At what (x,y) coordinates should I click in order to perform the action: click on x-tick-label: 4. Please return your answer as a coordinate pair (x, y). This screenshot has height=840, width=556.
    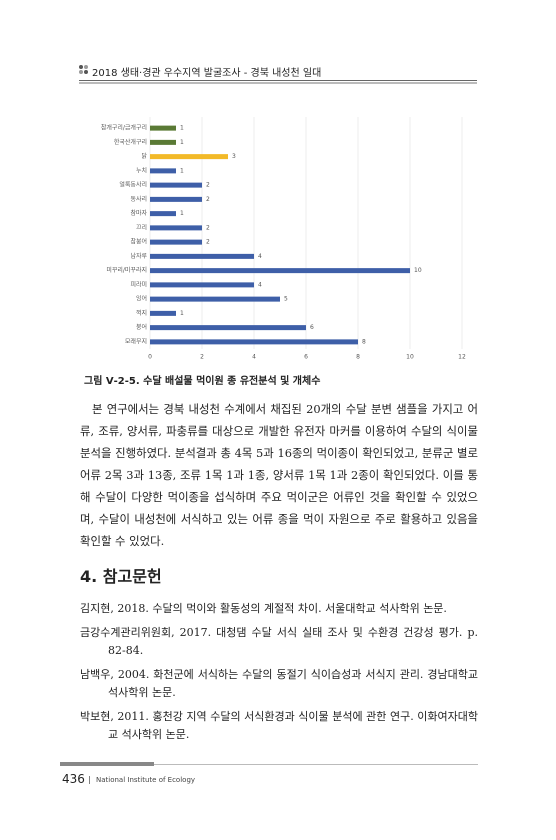
    Looking at the image, I should click on (254, 357).